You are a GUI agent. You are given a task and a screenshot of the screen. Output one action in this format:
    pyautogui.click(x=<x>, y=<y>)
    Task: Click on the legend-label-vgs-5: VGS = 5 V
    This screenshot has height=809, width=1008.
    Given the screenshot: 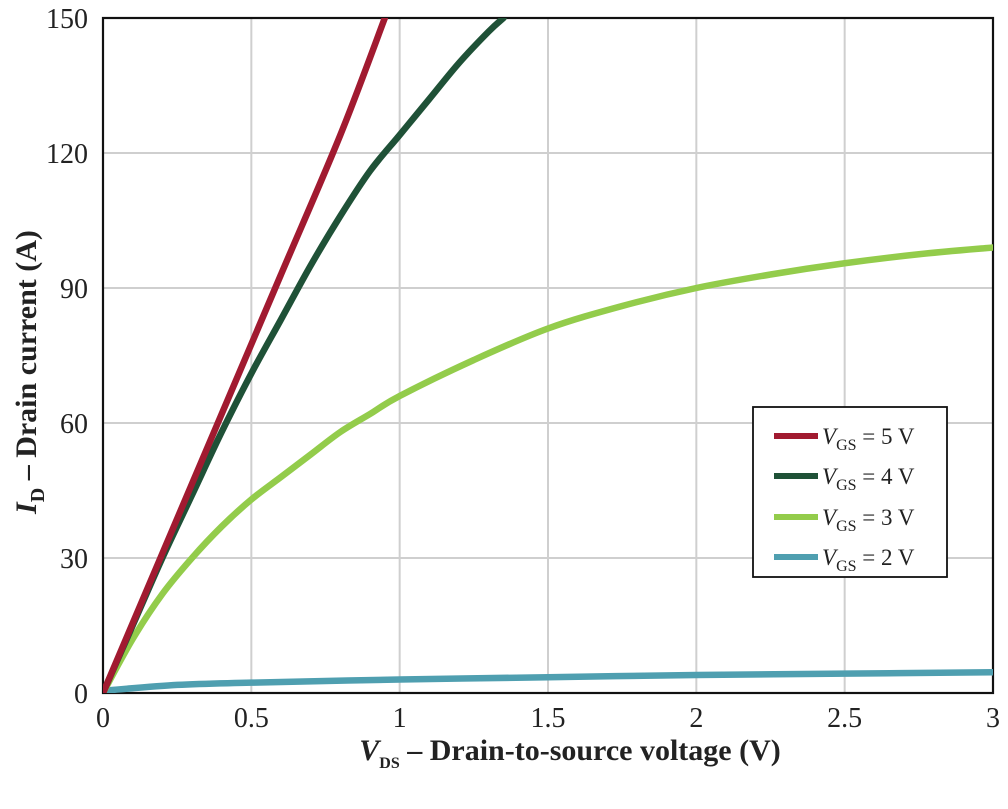 What is the action you would take?
    pyautogui.click(x=868, y=439)
    